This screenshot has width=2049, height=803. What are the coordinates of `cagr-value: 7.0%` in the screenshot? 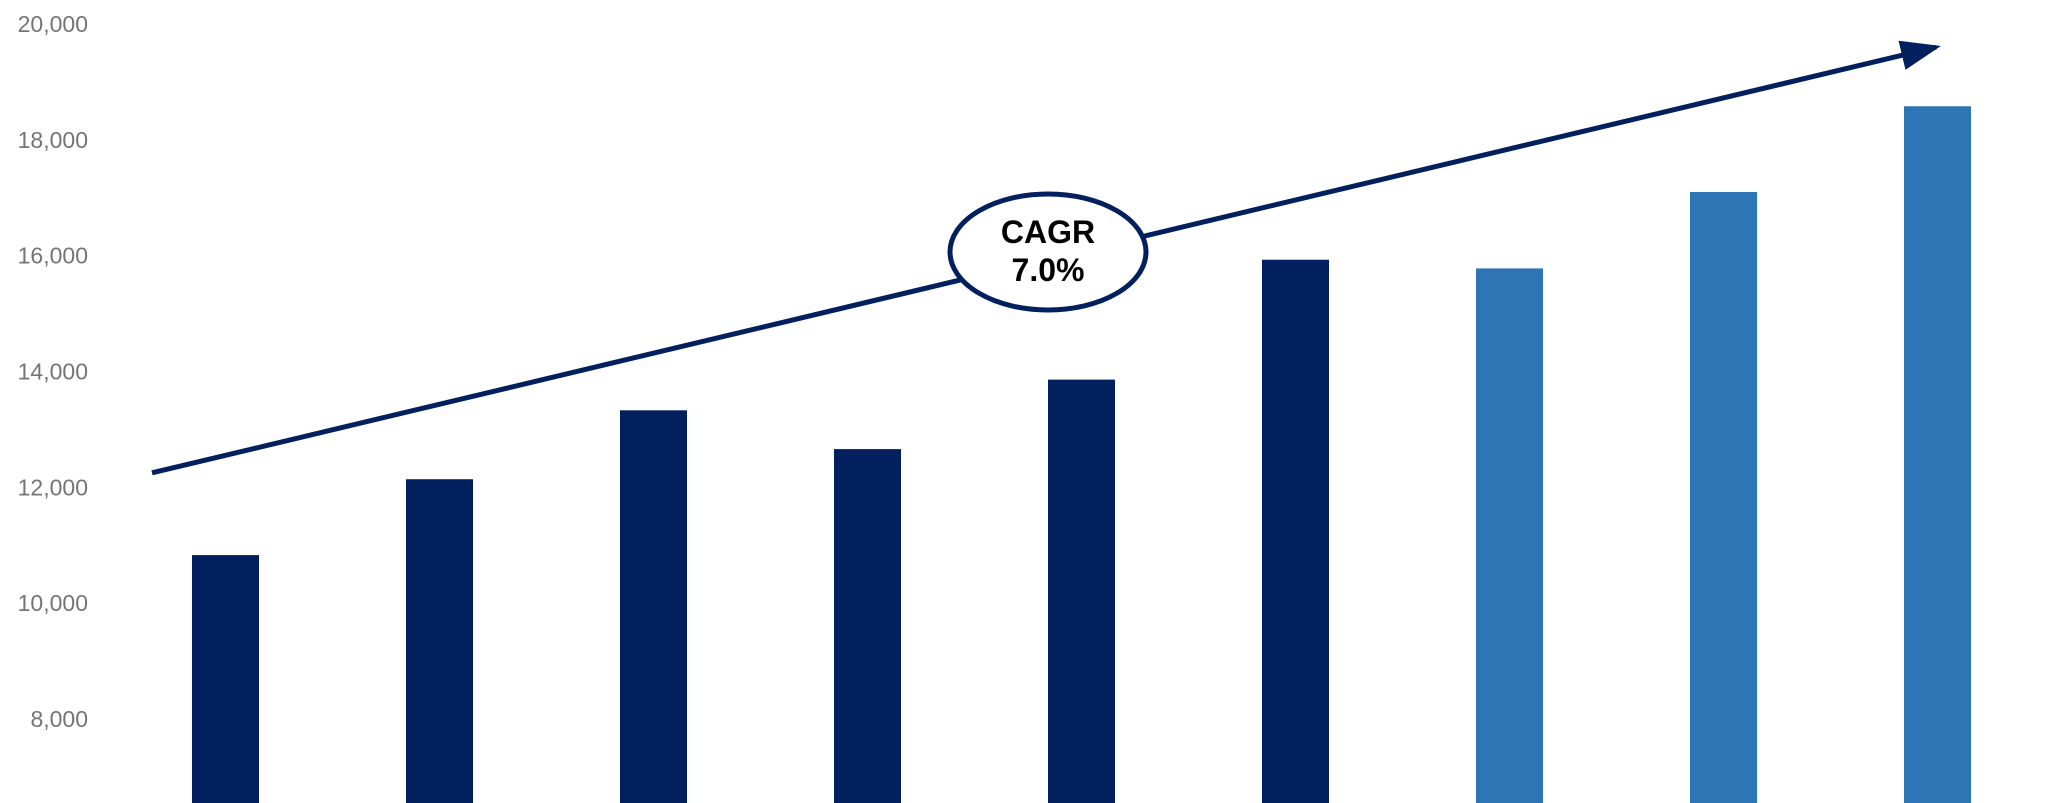 It's located at (1048, 270).